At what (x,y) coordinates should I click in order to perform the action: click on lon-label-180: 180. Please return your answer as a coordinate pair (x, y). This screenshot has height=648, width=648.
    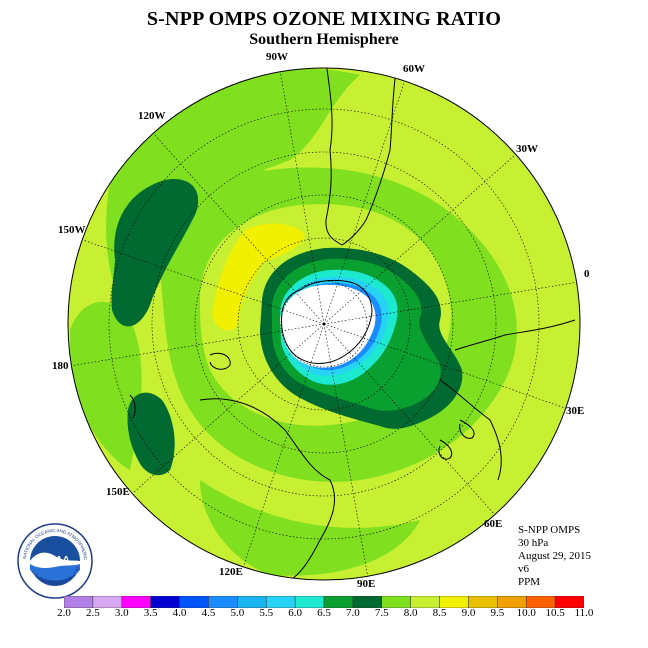
    Looking at the image, I should click on (60, 366).